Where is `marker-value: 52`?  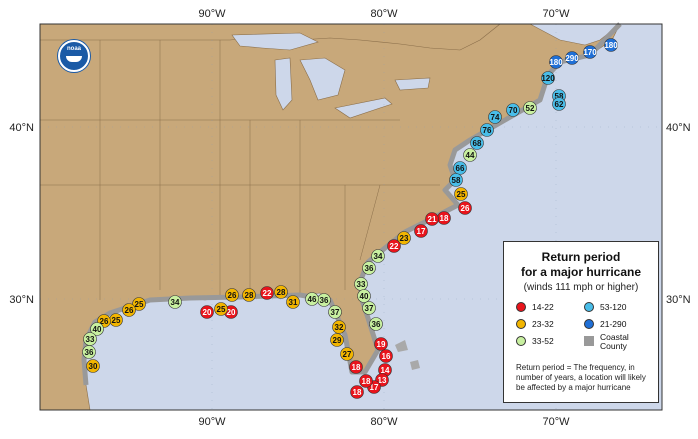
marker-value: 52 is located at coordinates (530, 108).